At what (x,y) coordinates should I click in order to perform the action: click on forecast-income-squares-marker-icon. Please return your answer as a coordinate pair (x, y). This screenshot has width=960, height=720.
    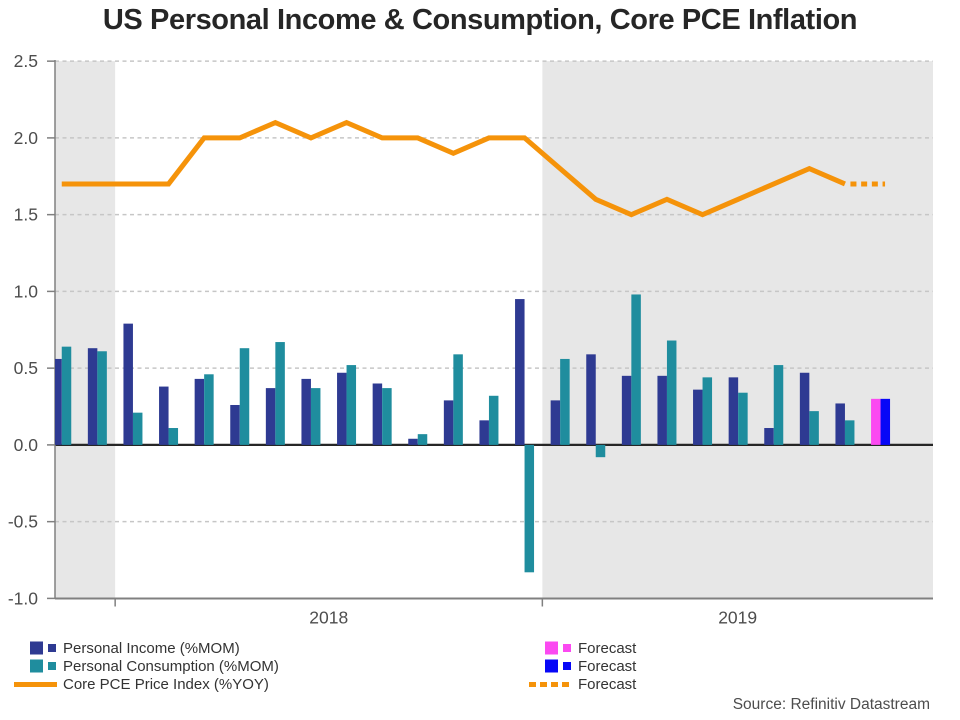
    Looking at the image, I should click on (558, 648).